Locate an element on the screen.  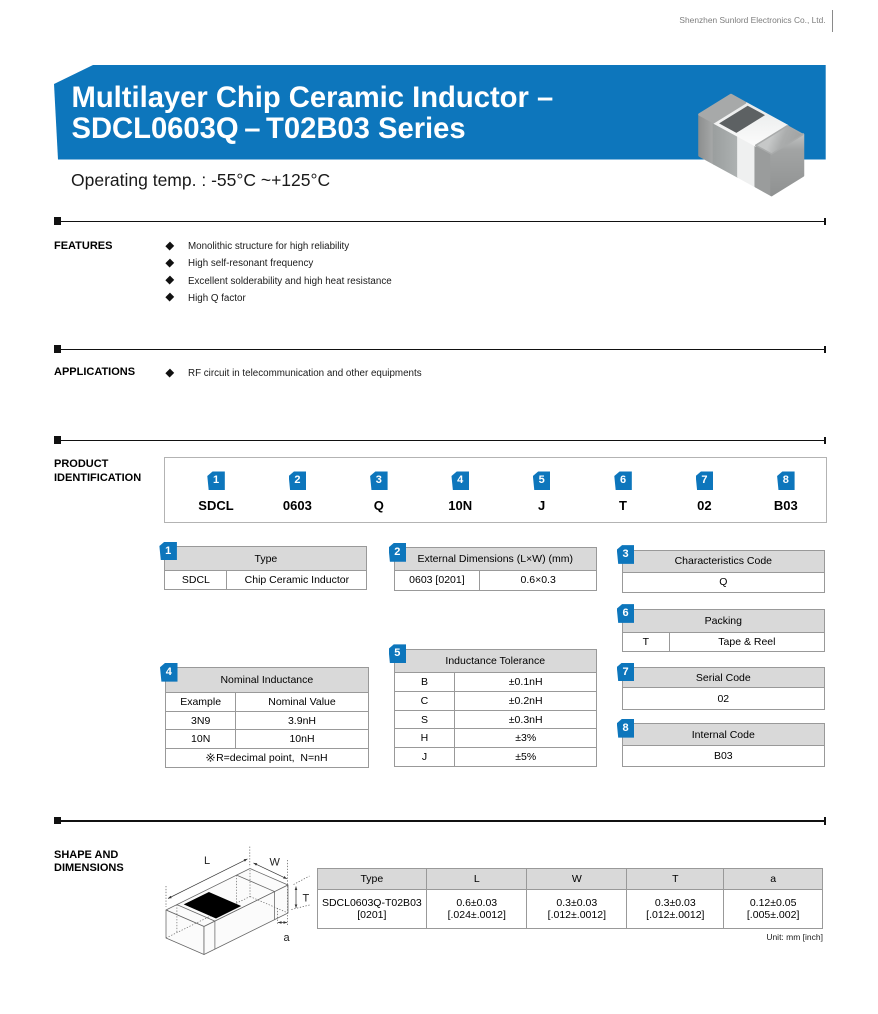
svg-text: L is located at coordinates (207, 861).